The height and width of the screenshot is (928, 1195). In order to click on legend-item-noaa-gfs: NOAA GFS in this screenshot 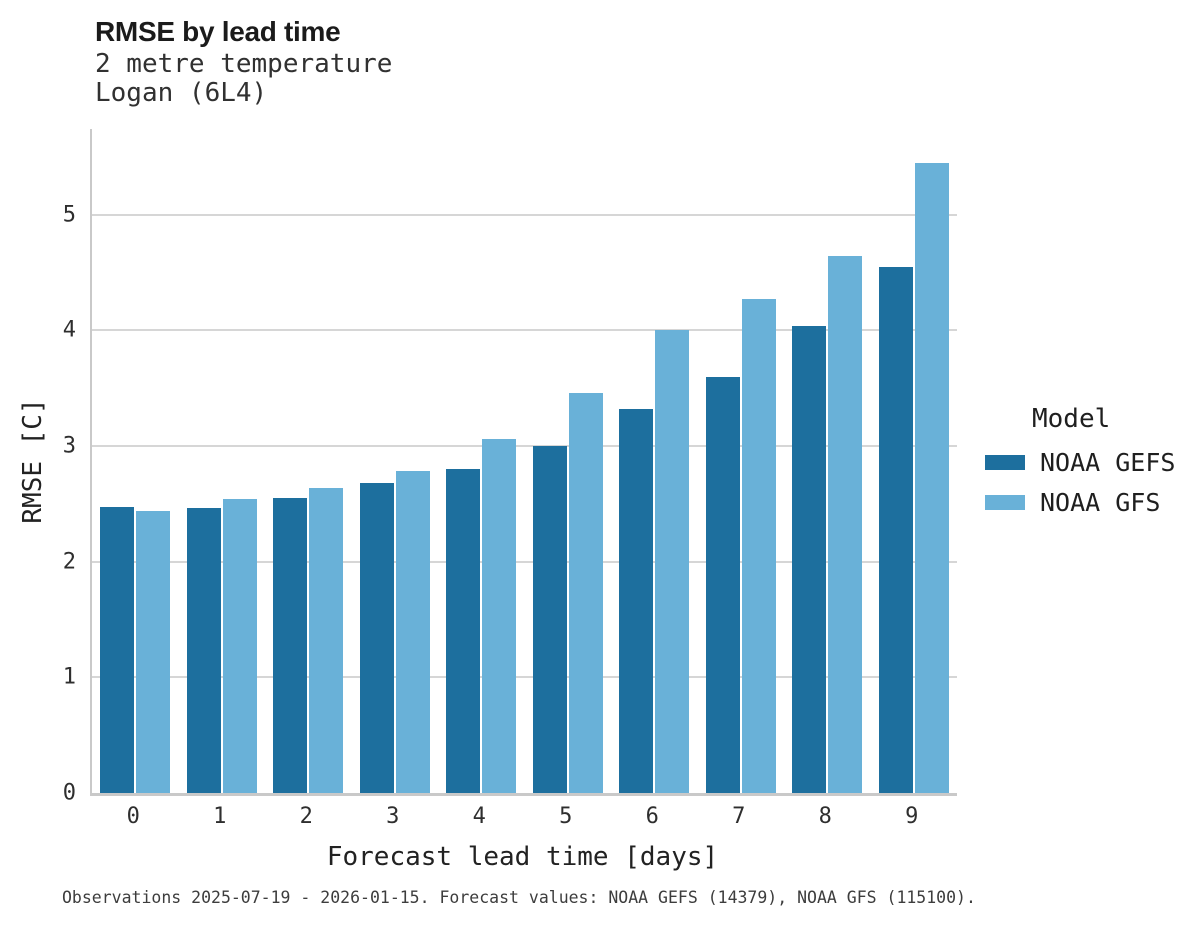, I will do `click(1090, 502)`.